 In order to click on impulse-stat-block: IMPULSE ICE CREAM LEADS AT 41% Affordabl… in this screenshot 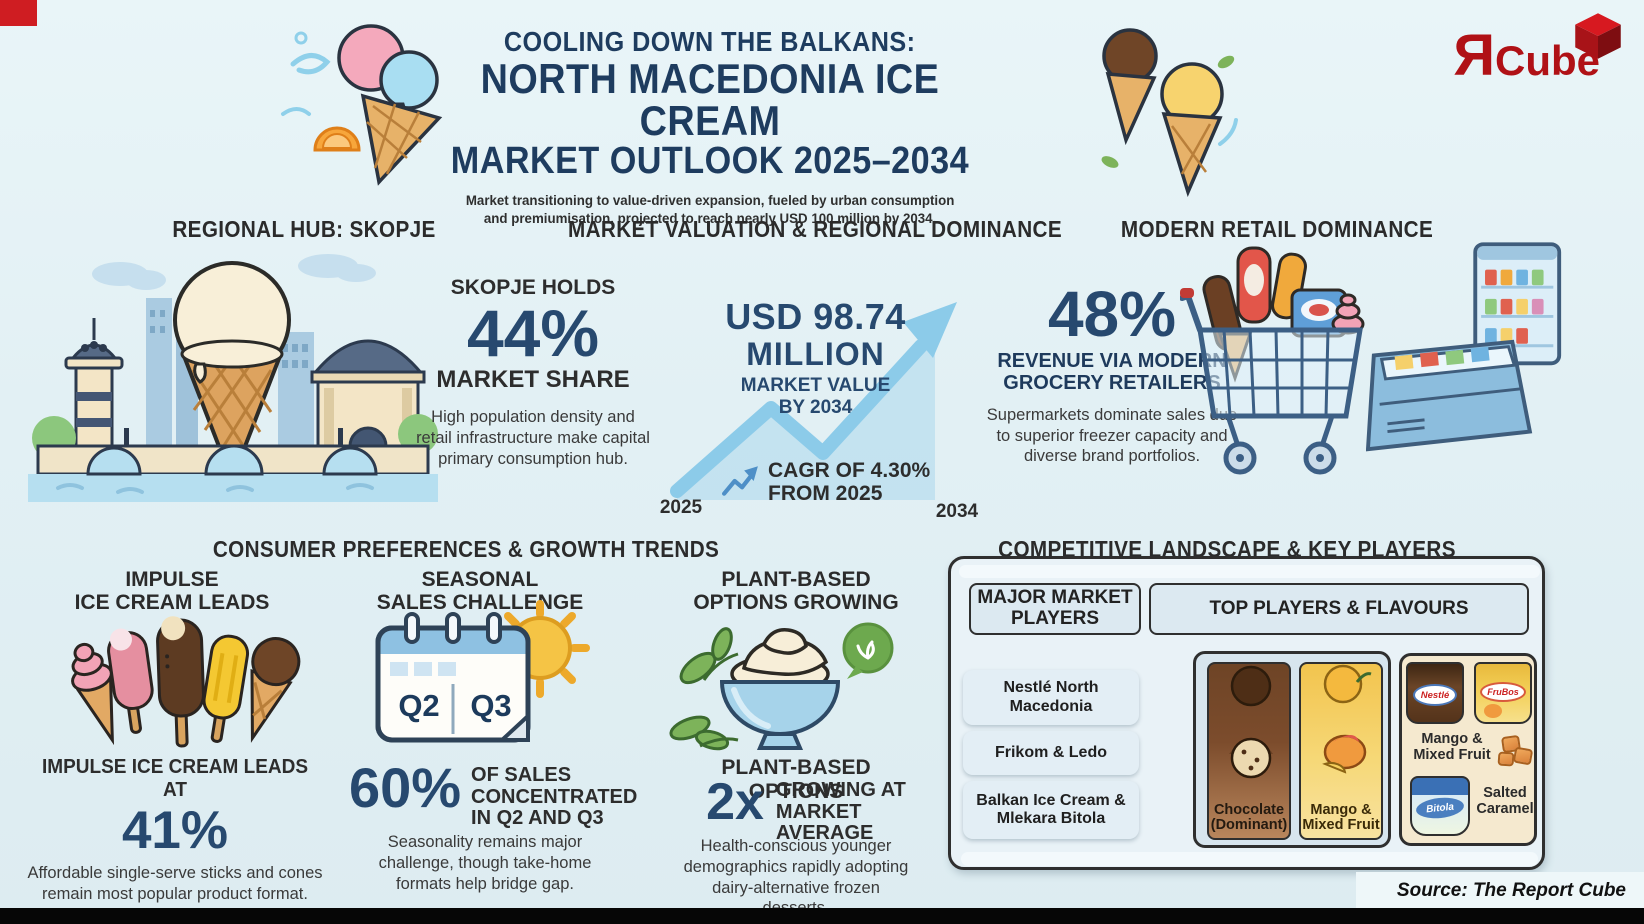, I will do `click(175, 830)`.